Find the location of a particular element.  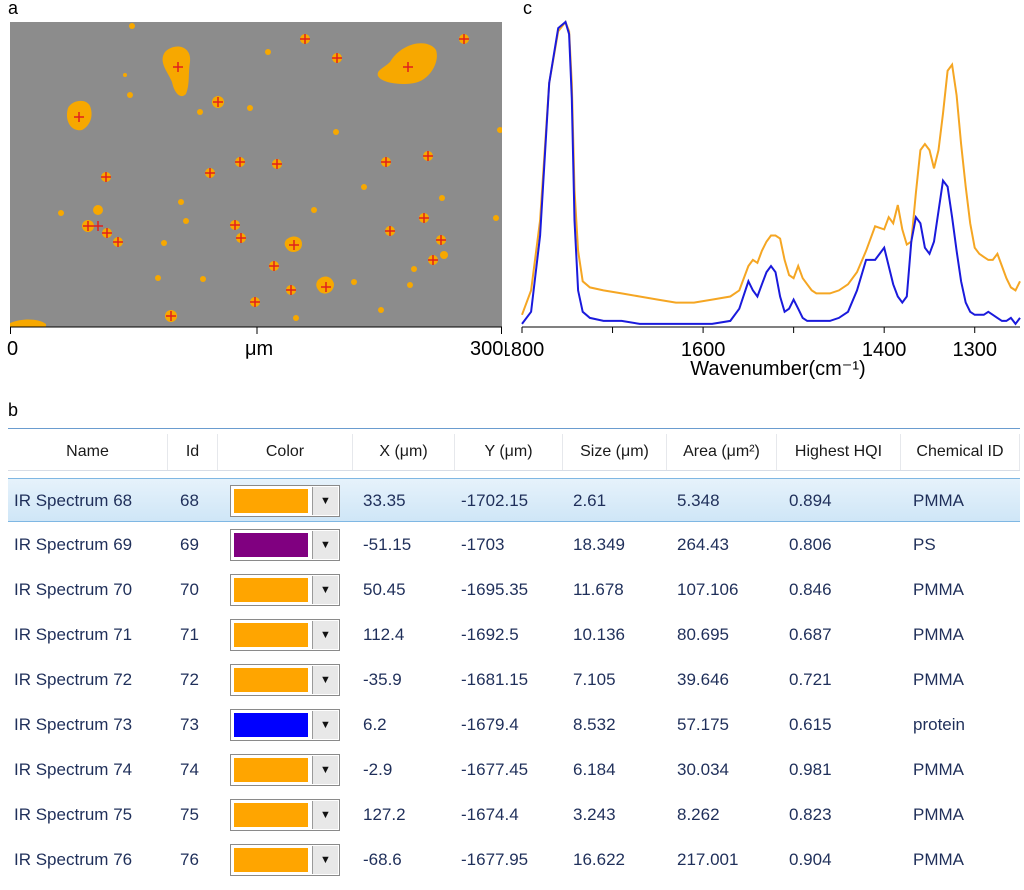

table-top-border is located at coordinates (514, 428).